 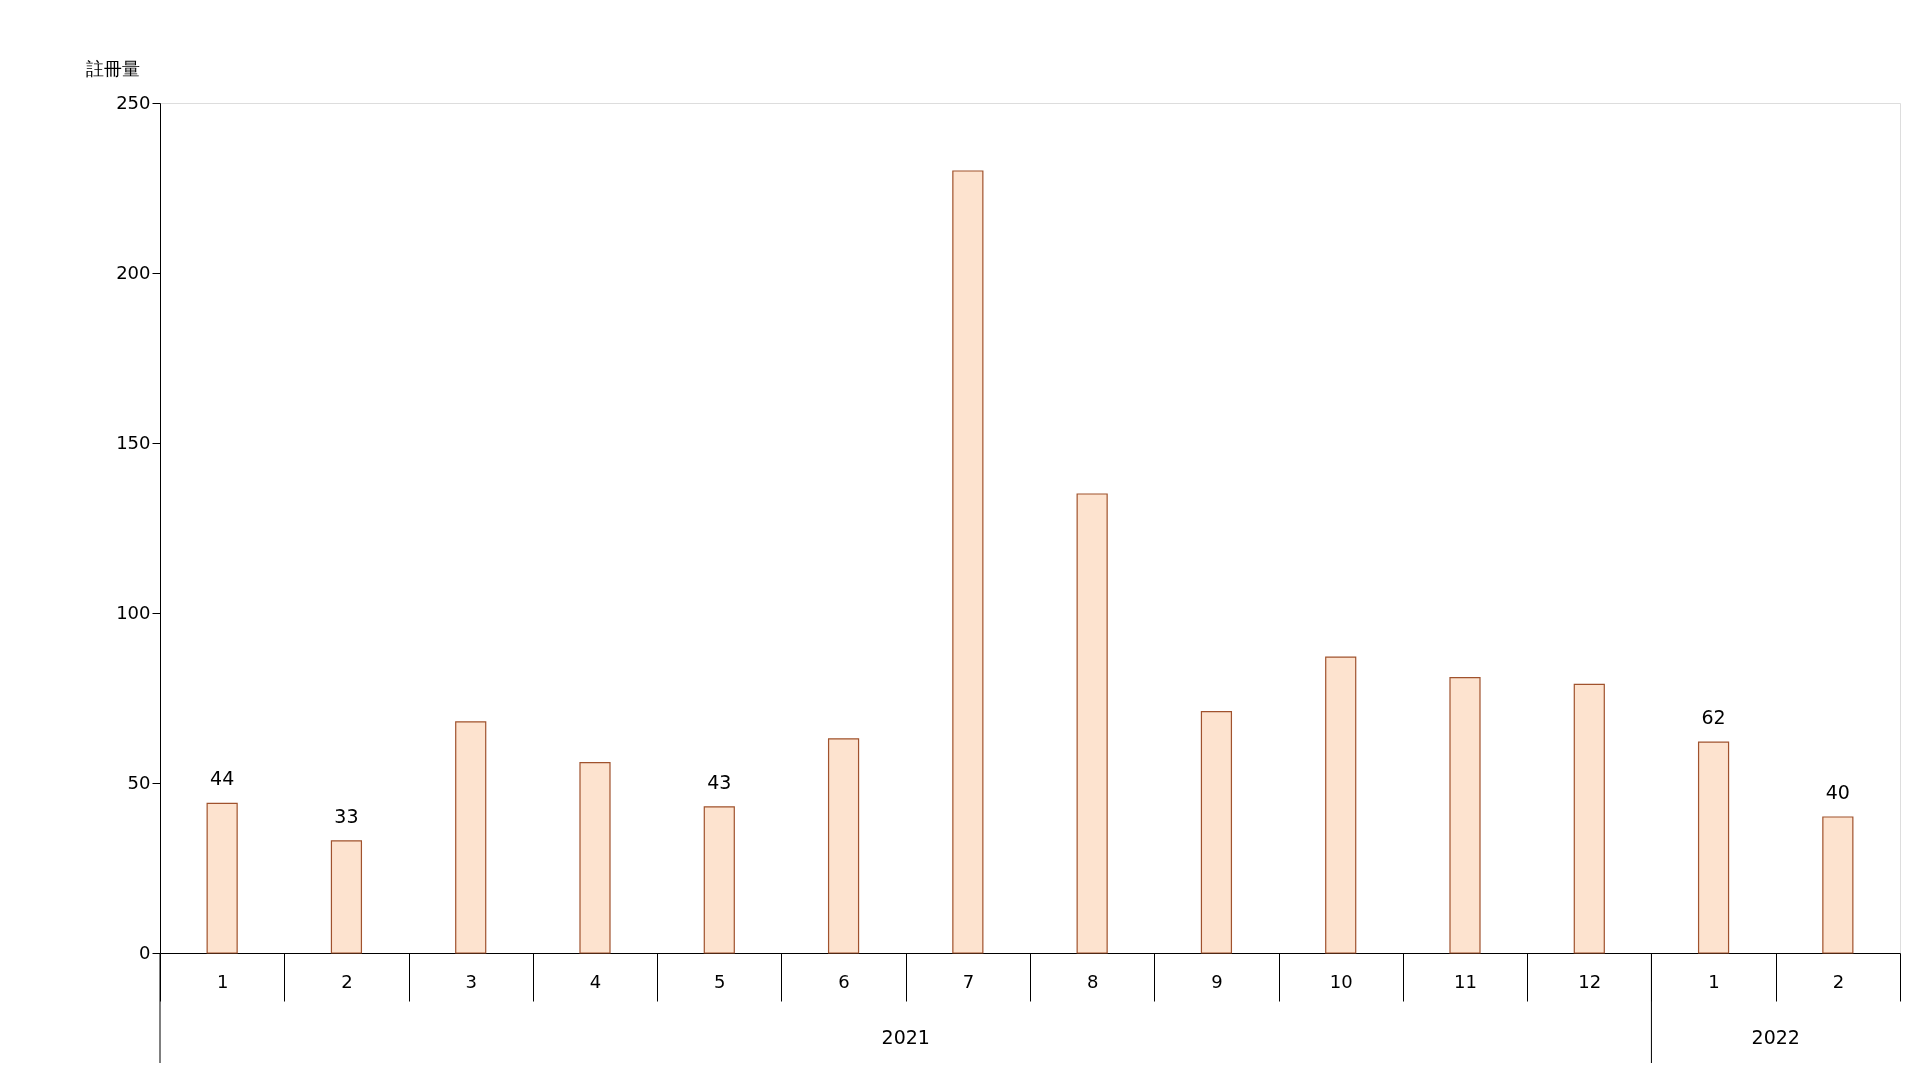 What do you see at coordinates (1217, 981) in the screenshot?
I see `x-tick-label: 9` at bounding box center [1217, 981].